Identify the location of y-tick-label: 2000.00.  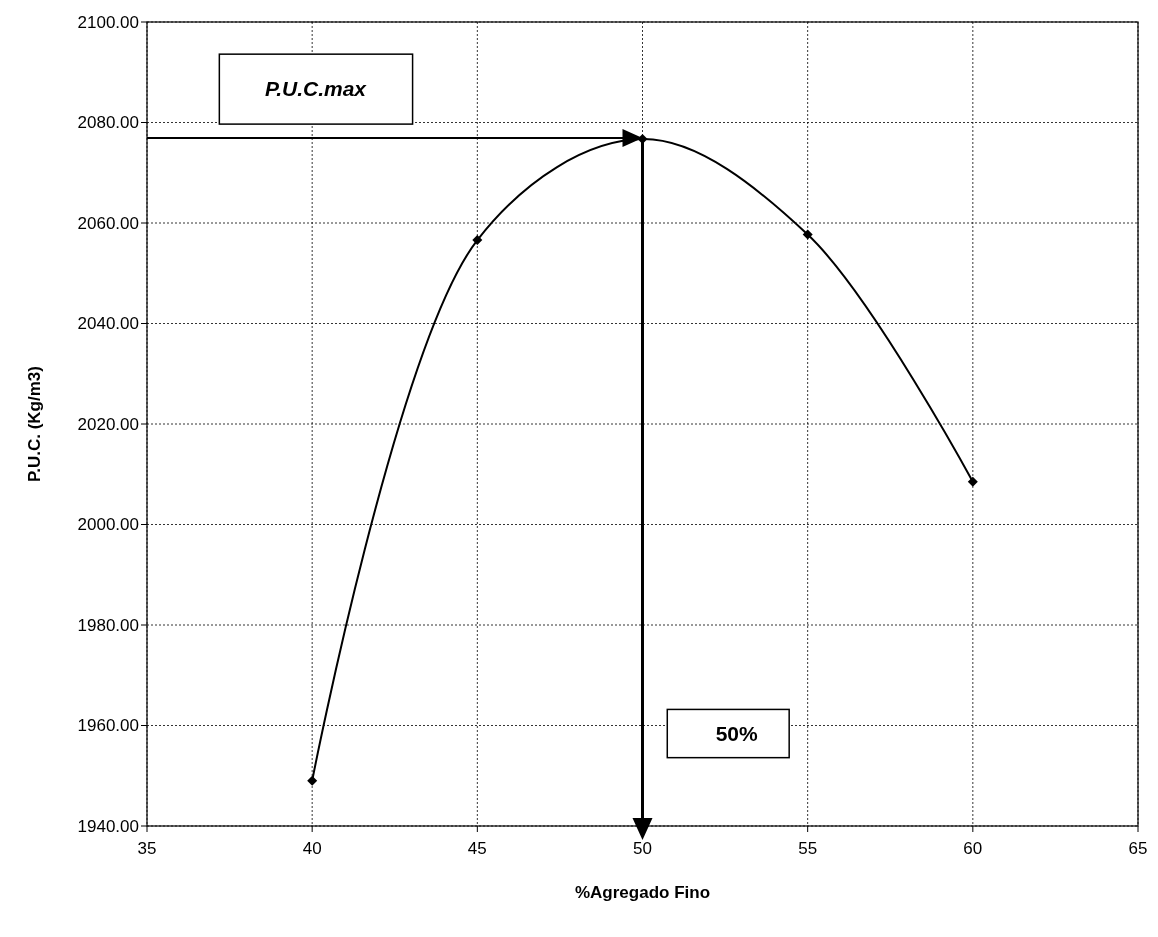
(108, 525).